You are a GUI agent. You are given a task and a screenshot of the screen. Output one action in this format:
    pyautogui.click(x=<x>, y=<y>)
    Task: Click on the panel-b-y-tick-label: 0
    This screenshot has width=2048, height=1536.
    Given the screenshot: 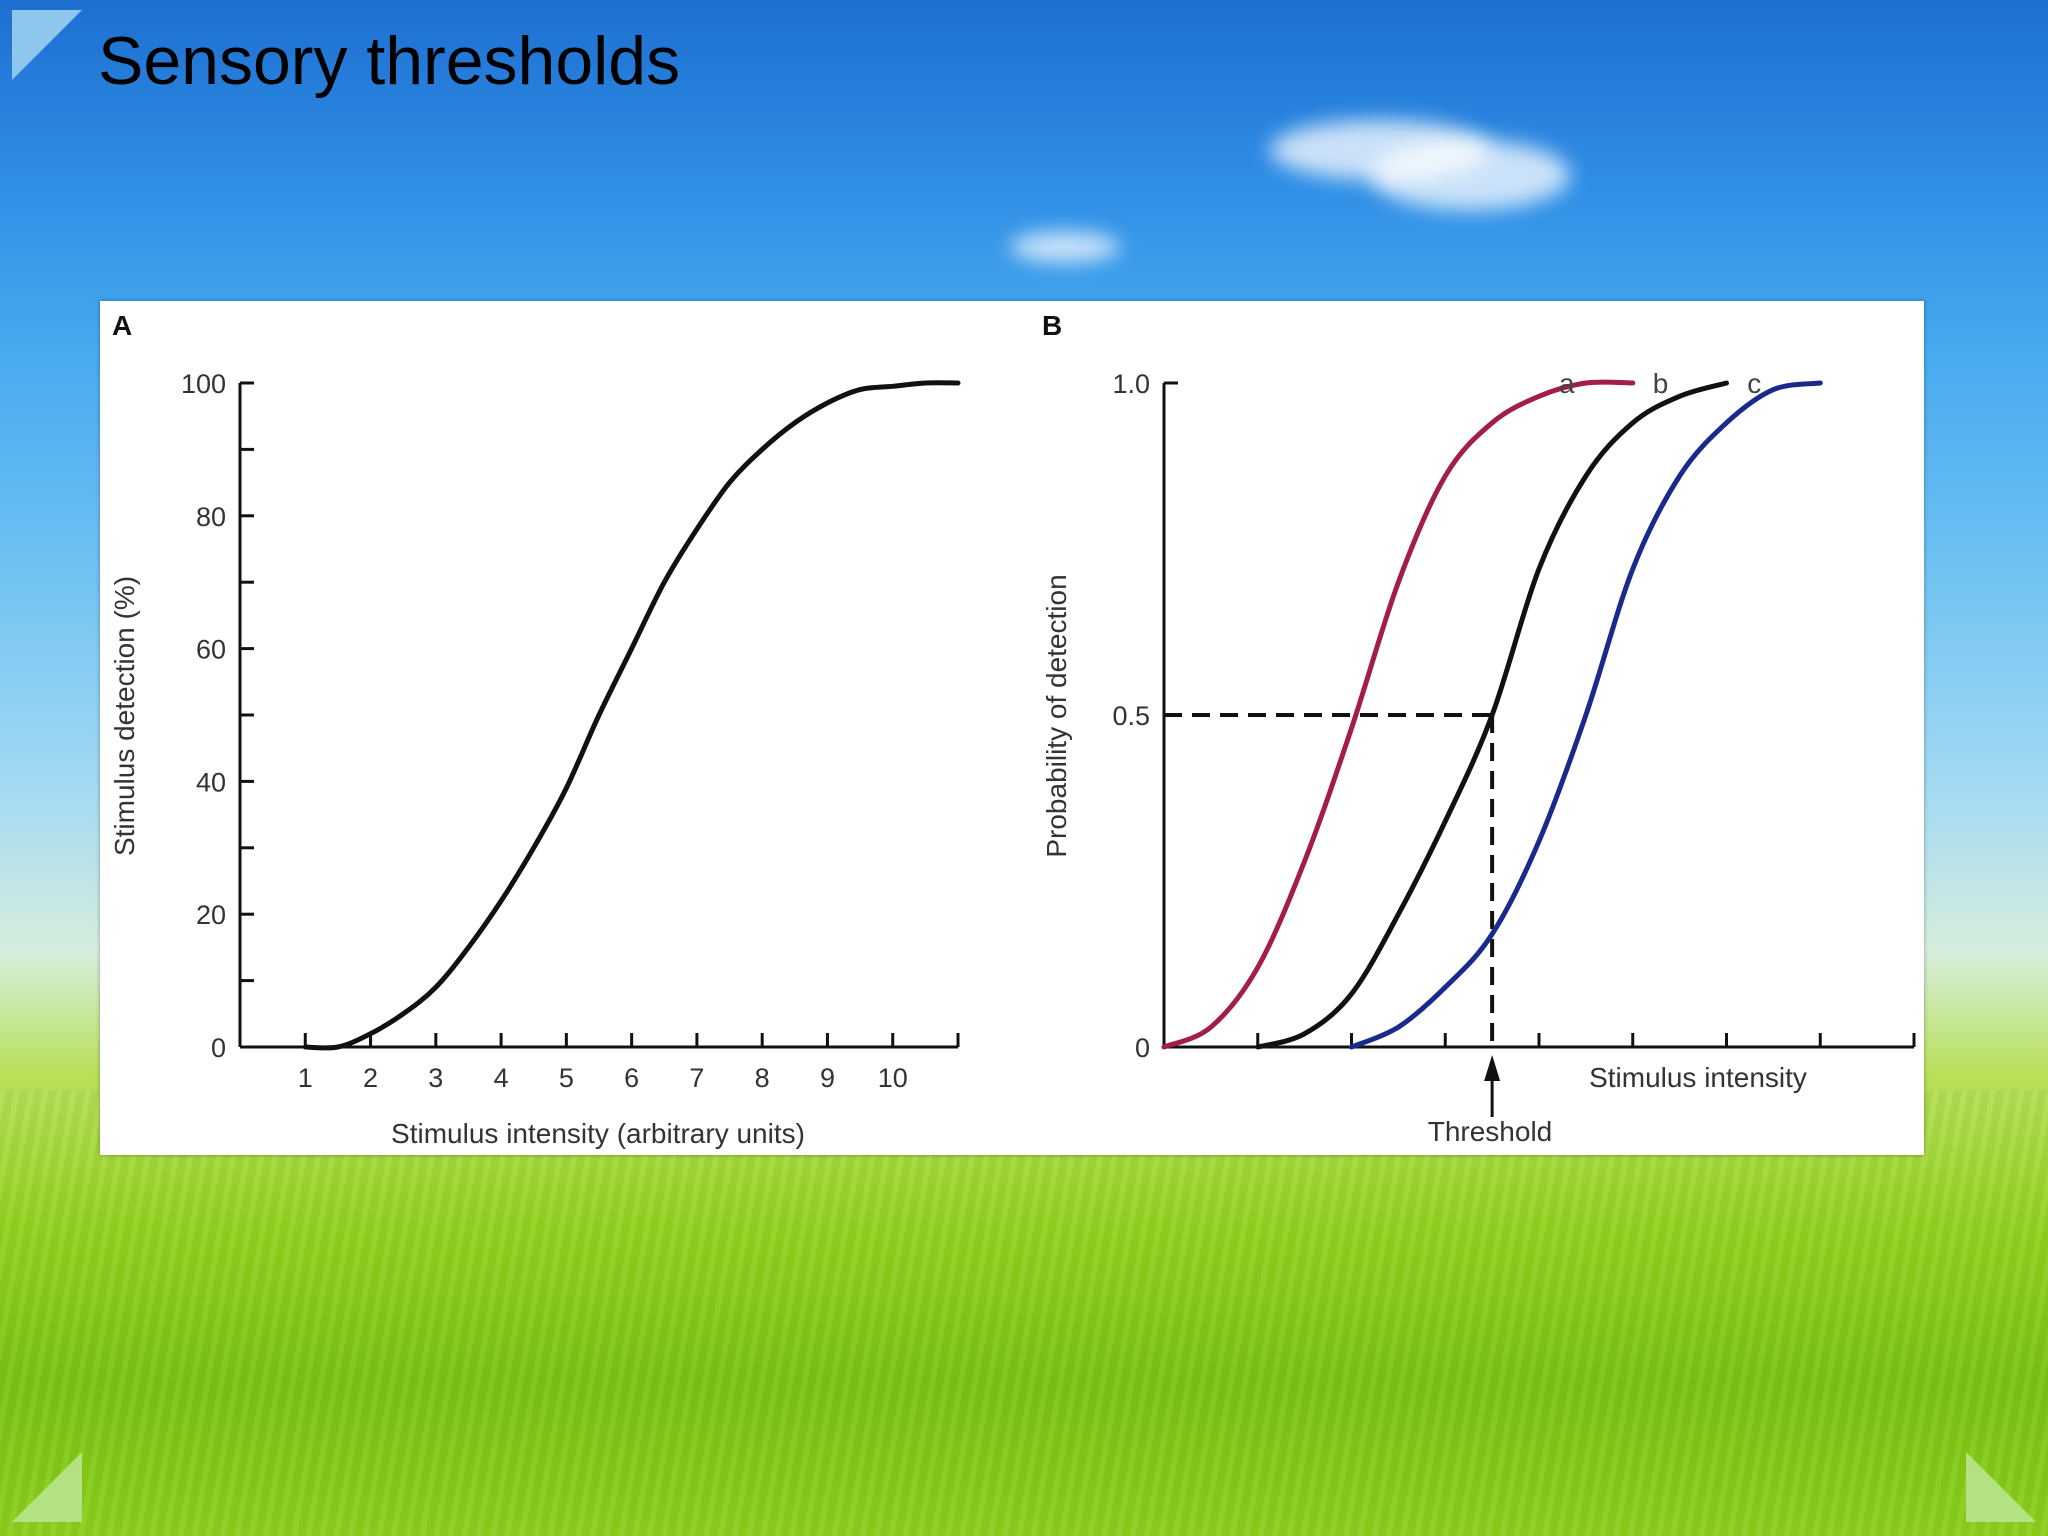 What is the action you would take?
    pyautogui.click(x=1142, y=1048)
    